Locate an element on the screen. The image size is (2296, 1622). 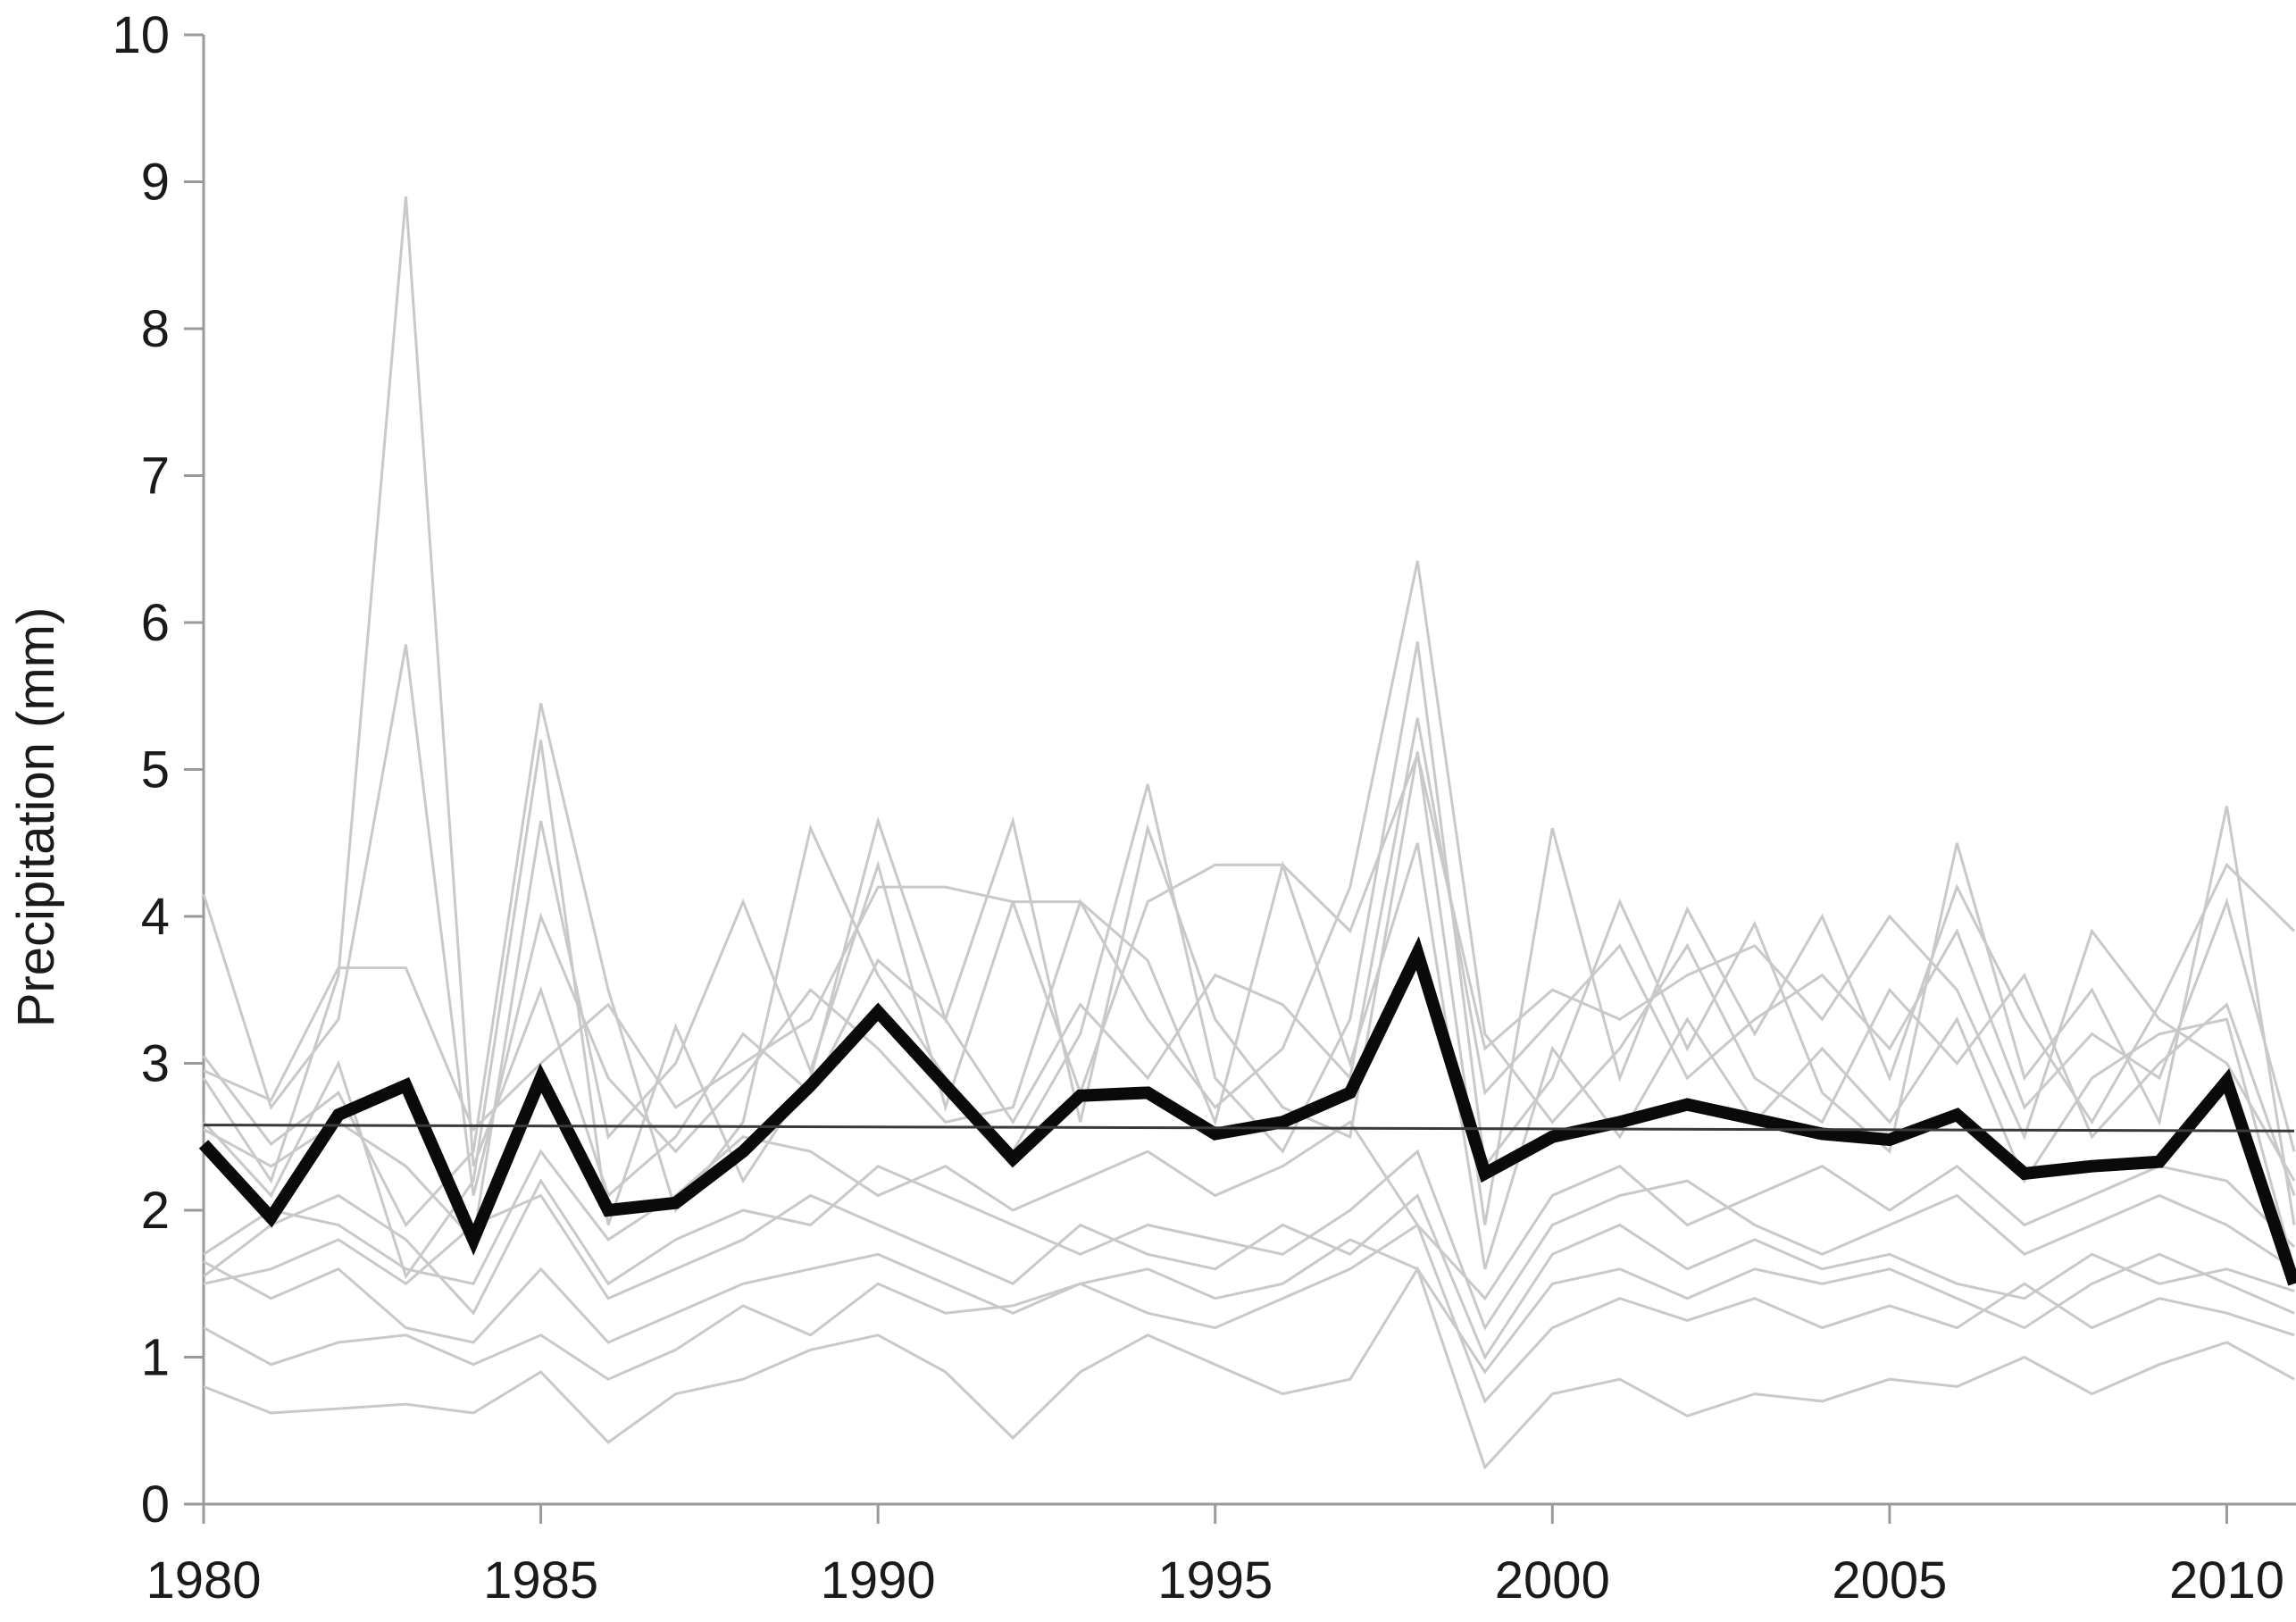
x-tick-label: 1980 is located at coordinates (203, 1580).